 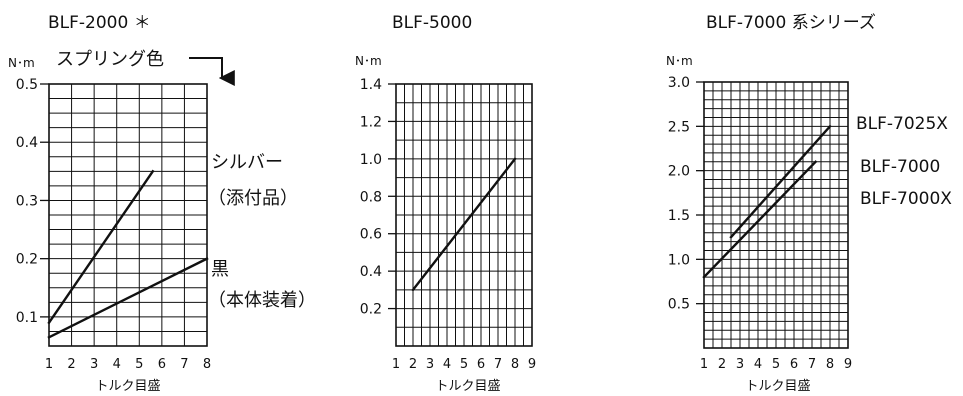 What do you see at coordinates (262, 300) in the screenshot?
I see `series-label-black-note: （本体装着）` at bounding box center [262, 300].